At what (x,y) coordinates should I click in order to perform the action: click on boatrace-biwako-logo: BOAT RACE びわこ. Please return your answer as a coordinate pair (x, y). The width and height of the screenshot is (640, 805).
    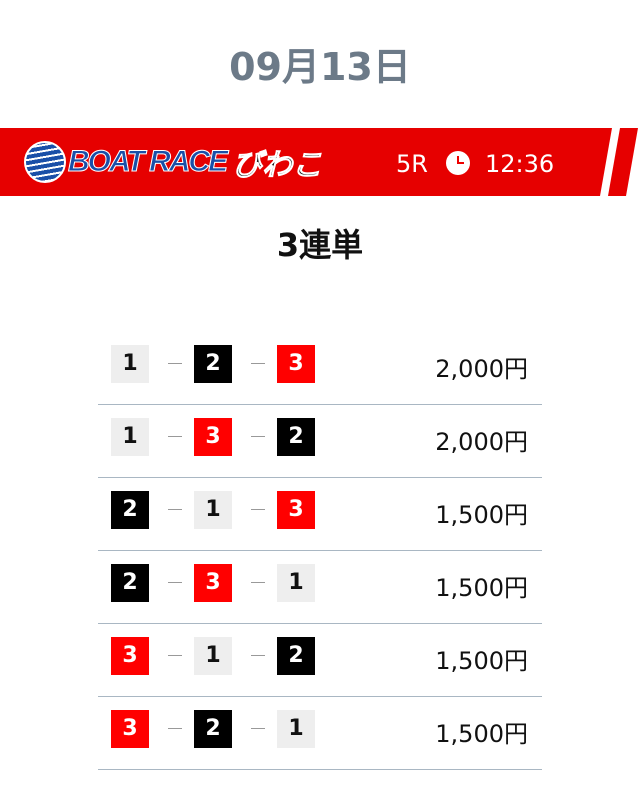
    Looking at the image, I should click on (173, 162).